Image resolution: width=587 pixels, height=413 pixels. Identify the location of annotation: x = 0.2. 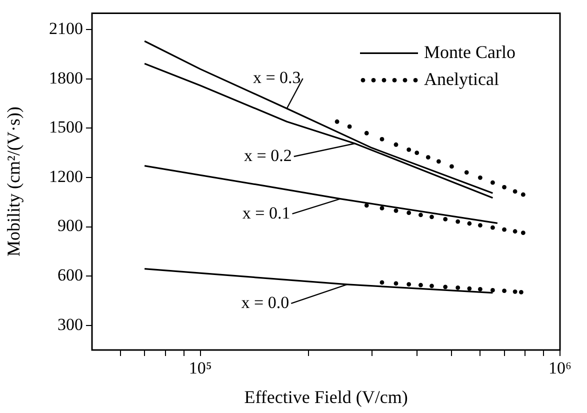
(268, 155).